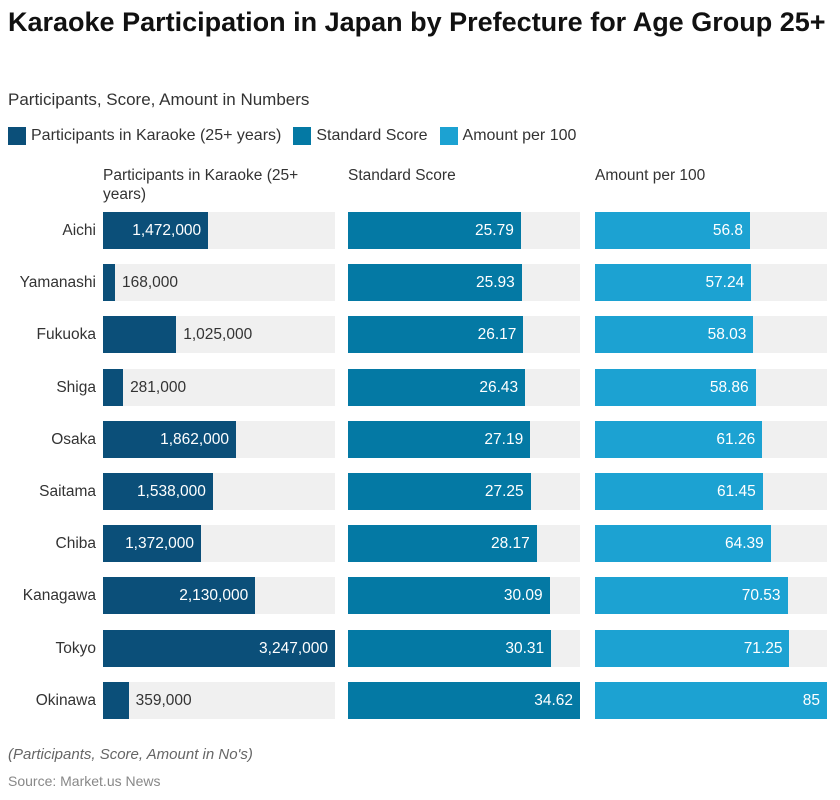  Describe the element at coordinates (218, 335) in the screenshot. I see `data-label: 1,025,000` at that location.